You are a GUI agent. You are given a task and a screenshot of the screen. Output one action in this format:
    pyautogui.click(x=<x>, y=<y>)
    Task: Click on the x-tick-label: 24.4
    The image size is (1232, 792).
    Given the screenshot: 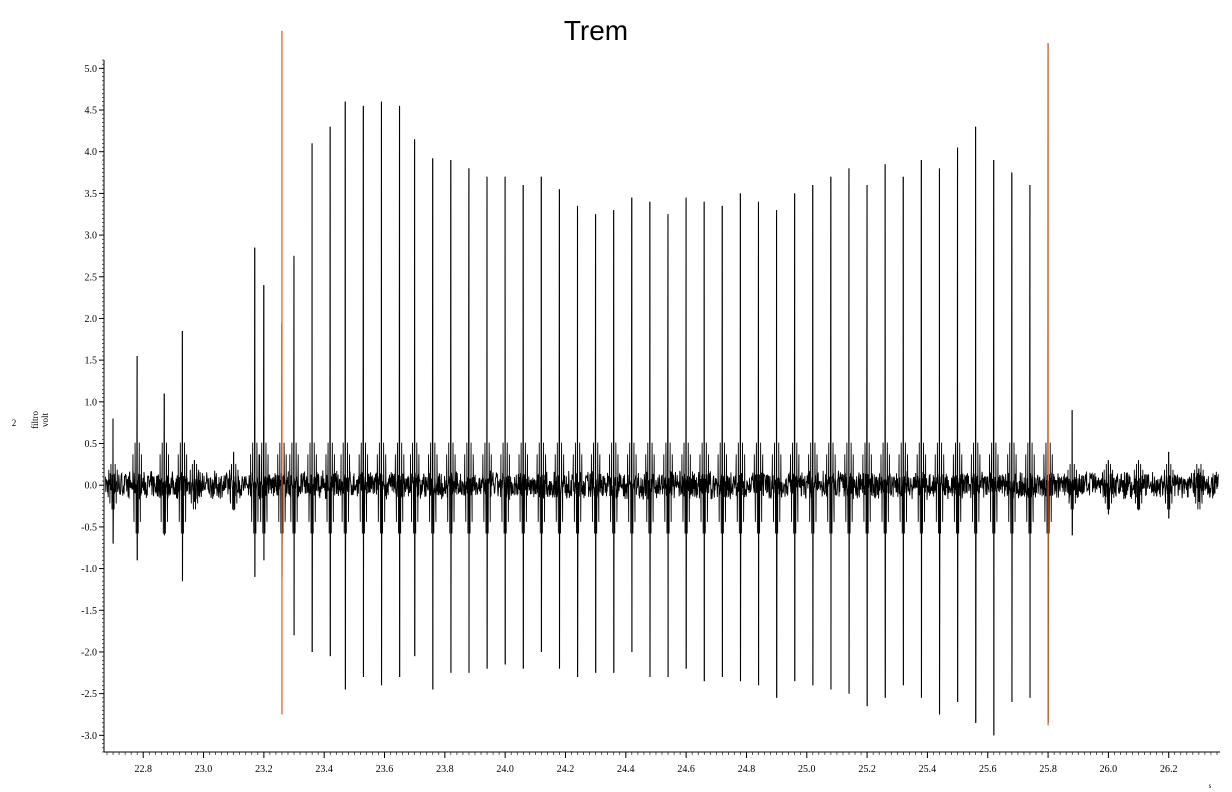 What is the action you would take?
    pyautogui.click(x=626, y=769)
    